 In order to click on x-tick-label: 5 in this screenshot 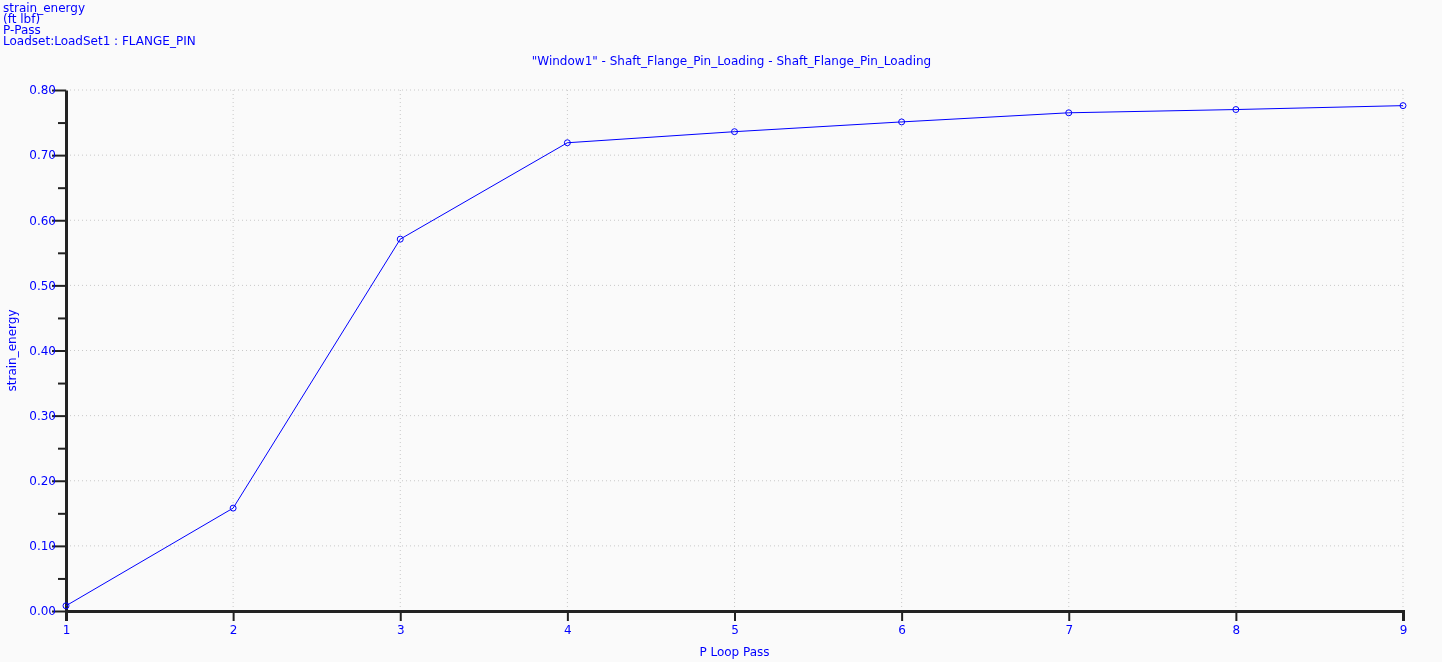, I will do `click(735, 629)`.